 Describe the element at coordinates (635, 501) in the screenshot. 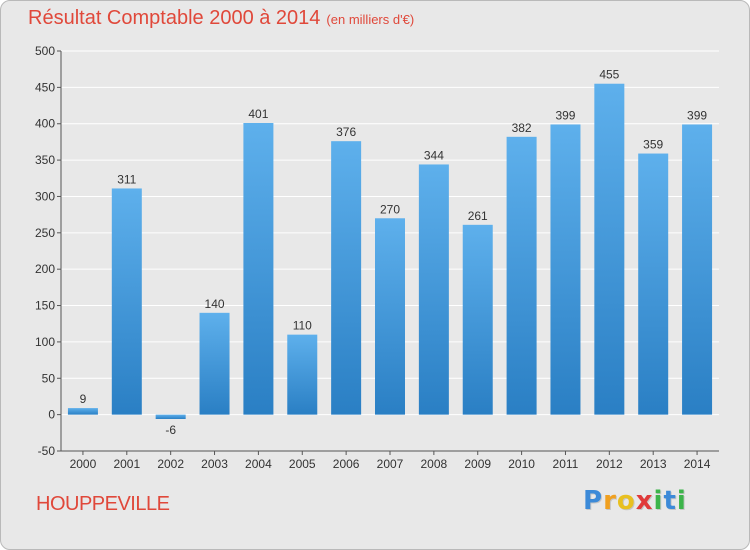

I see `proxiti-logo: Proxiti` at that location.